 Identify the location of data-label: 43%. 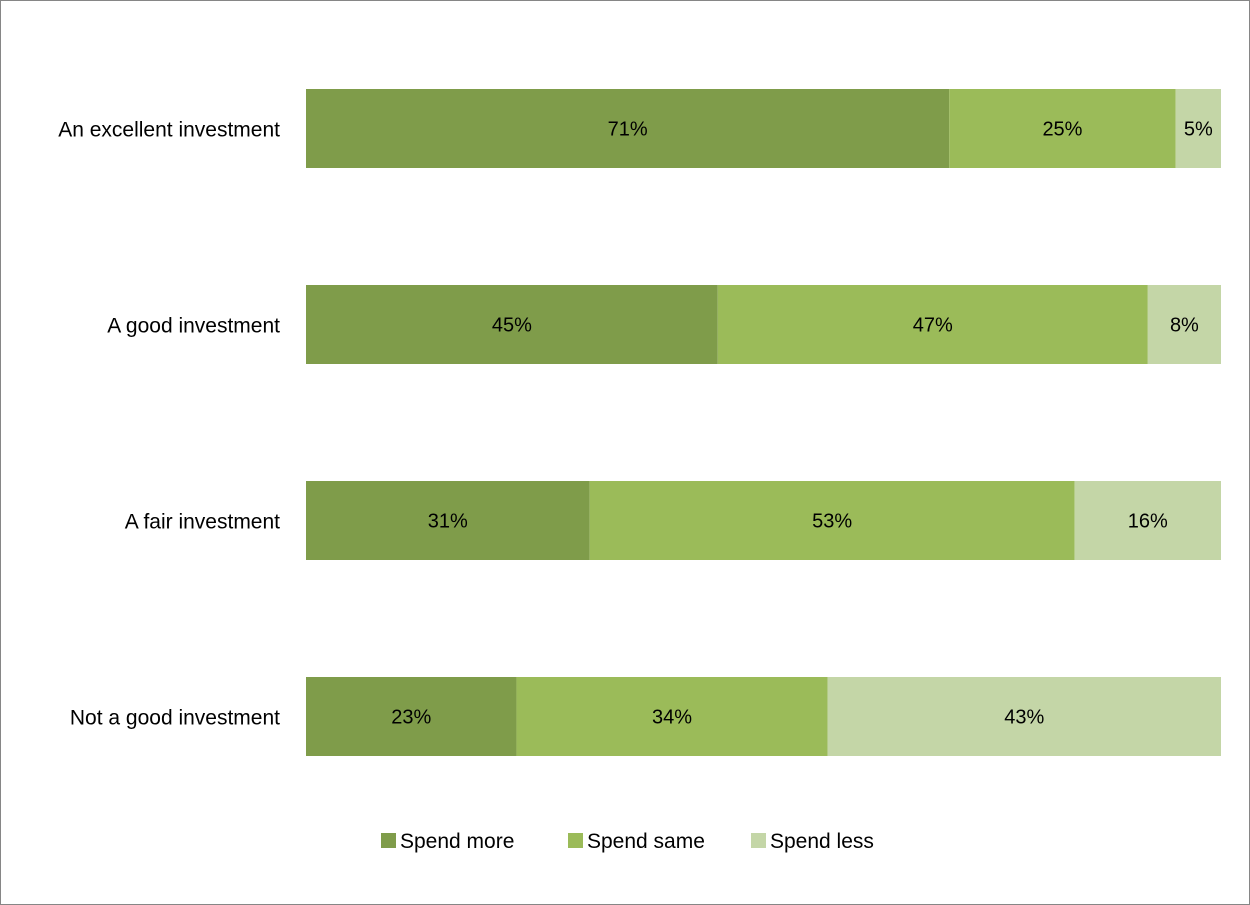
(1024, 718).